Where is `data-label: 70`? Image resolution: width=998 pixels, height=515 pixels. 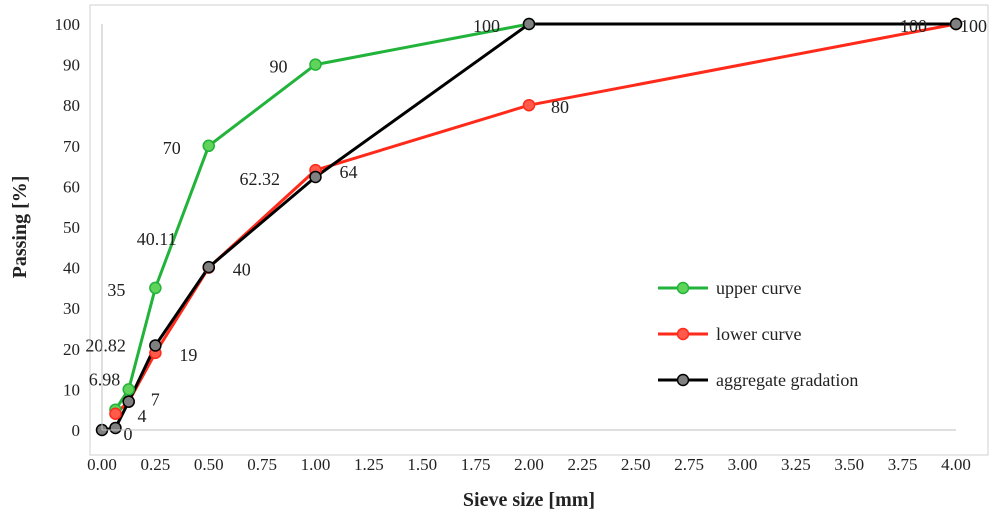
data-label: 70 is located at coordinates (172, 148).